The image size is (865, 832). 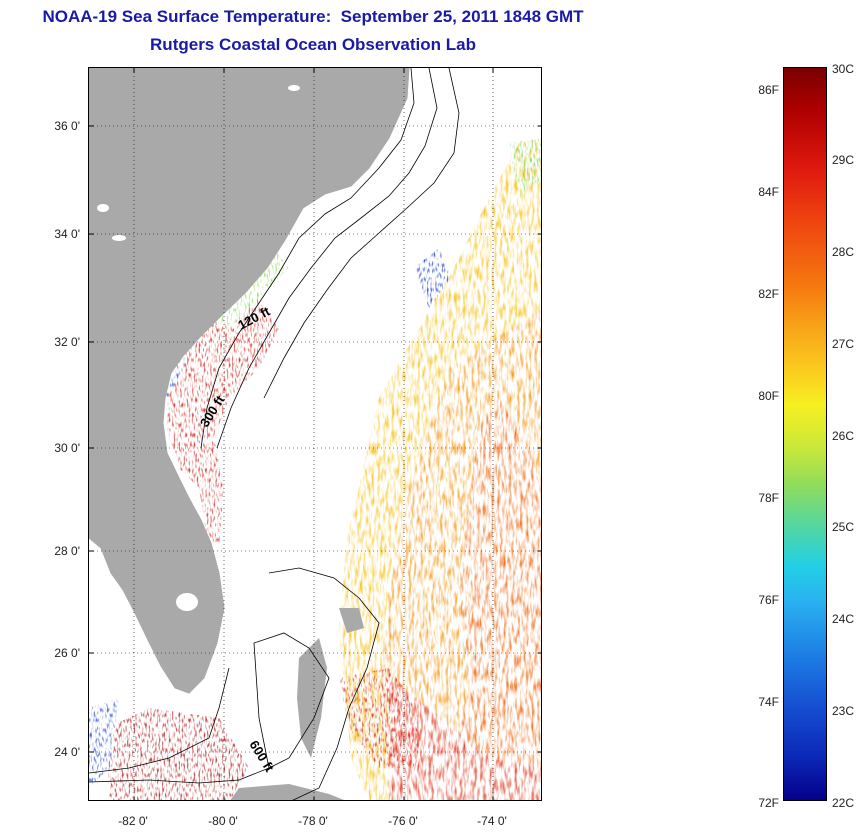 What do you see at coordinates (843, 252) in the screenshot?
I see `colorbar-label-28c: 28C` at bounding box center [843, 252].